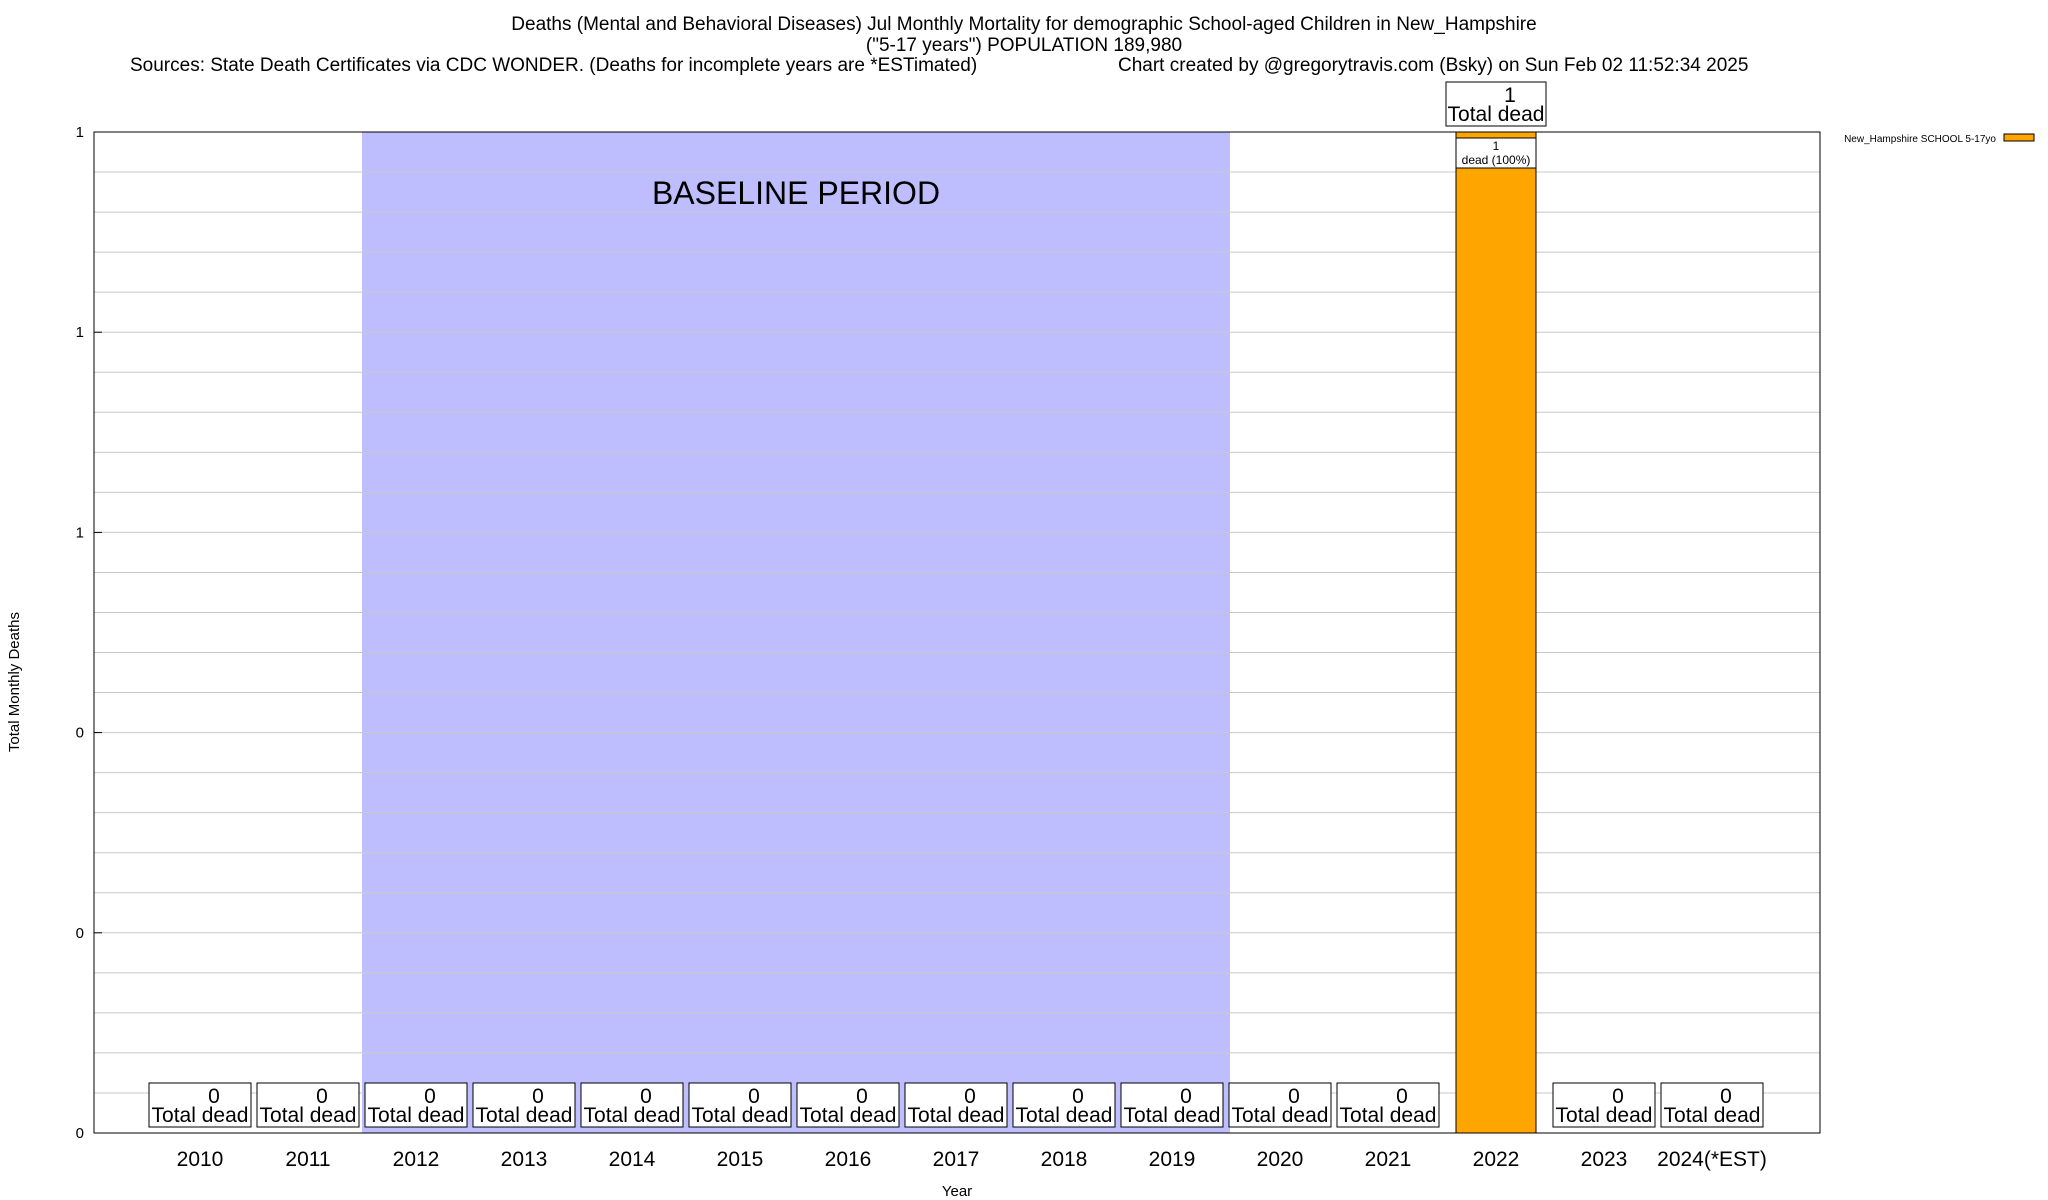 This screenshot has height=1200, width=2048. What do you see at coordinates (957, 1191) in the screenshot?
I see `x-axis-label: Year` at bounding box center [957, 1191].